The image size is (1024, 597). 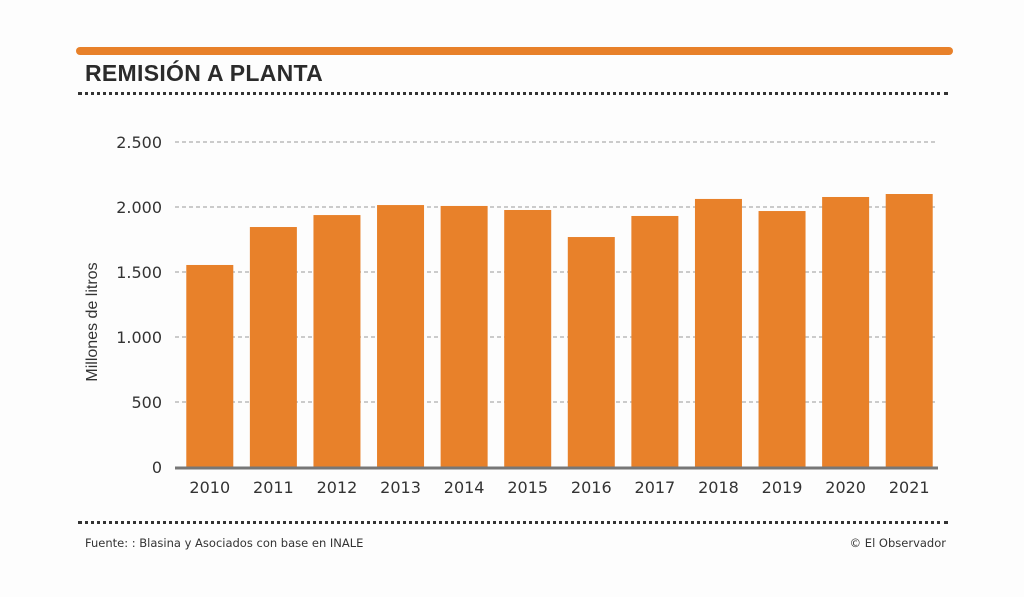 I want to click on x-tick-label: 2021, so click(x=909, y=487).